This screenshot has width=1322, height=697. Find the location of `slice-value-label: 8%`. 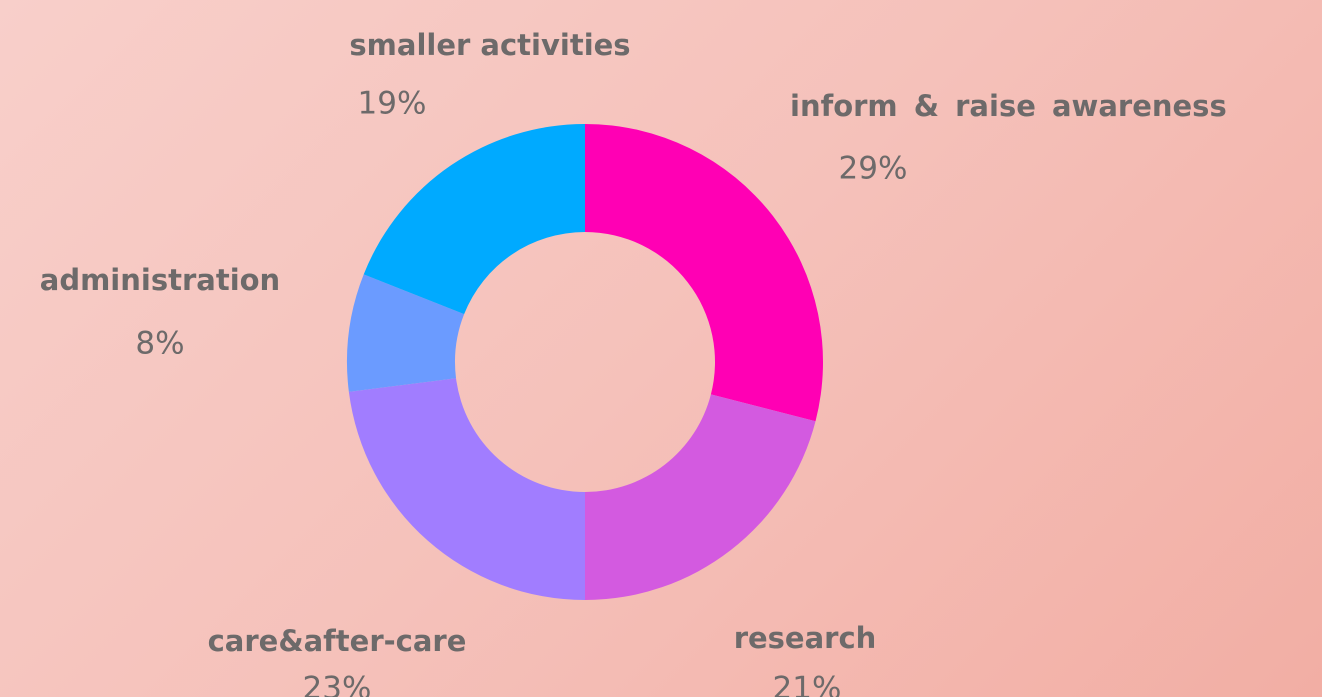

slice-value-label: 8% is located at coordinates (159, 344).